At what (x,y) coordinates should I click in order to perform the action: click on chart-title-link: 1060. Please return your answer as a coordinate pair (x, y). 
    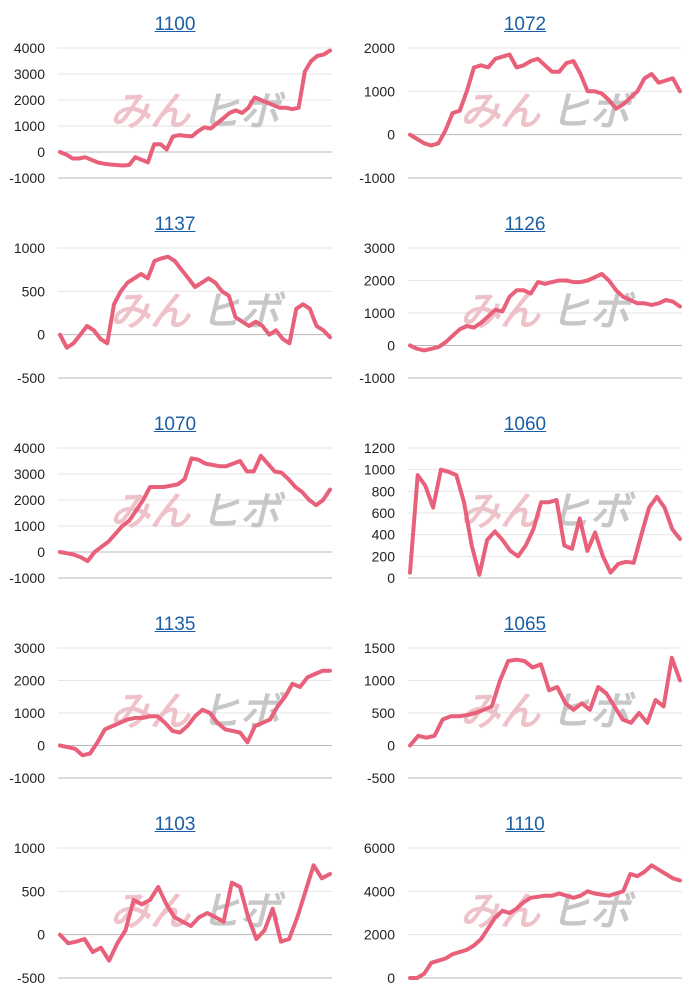
    Looking at the image, I should click on (525, 424).